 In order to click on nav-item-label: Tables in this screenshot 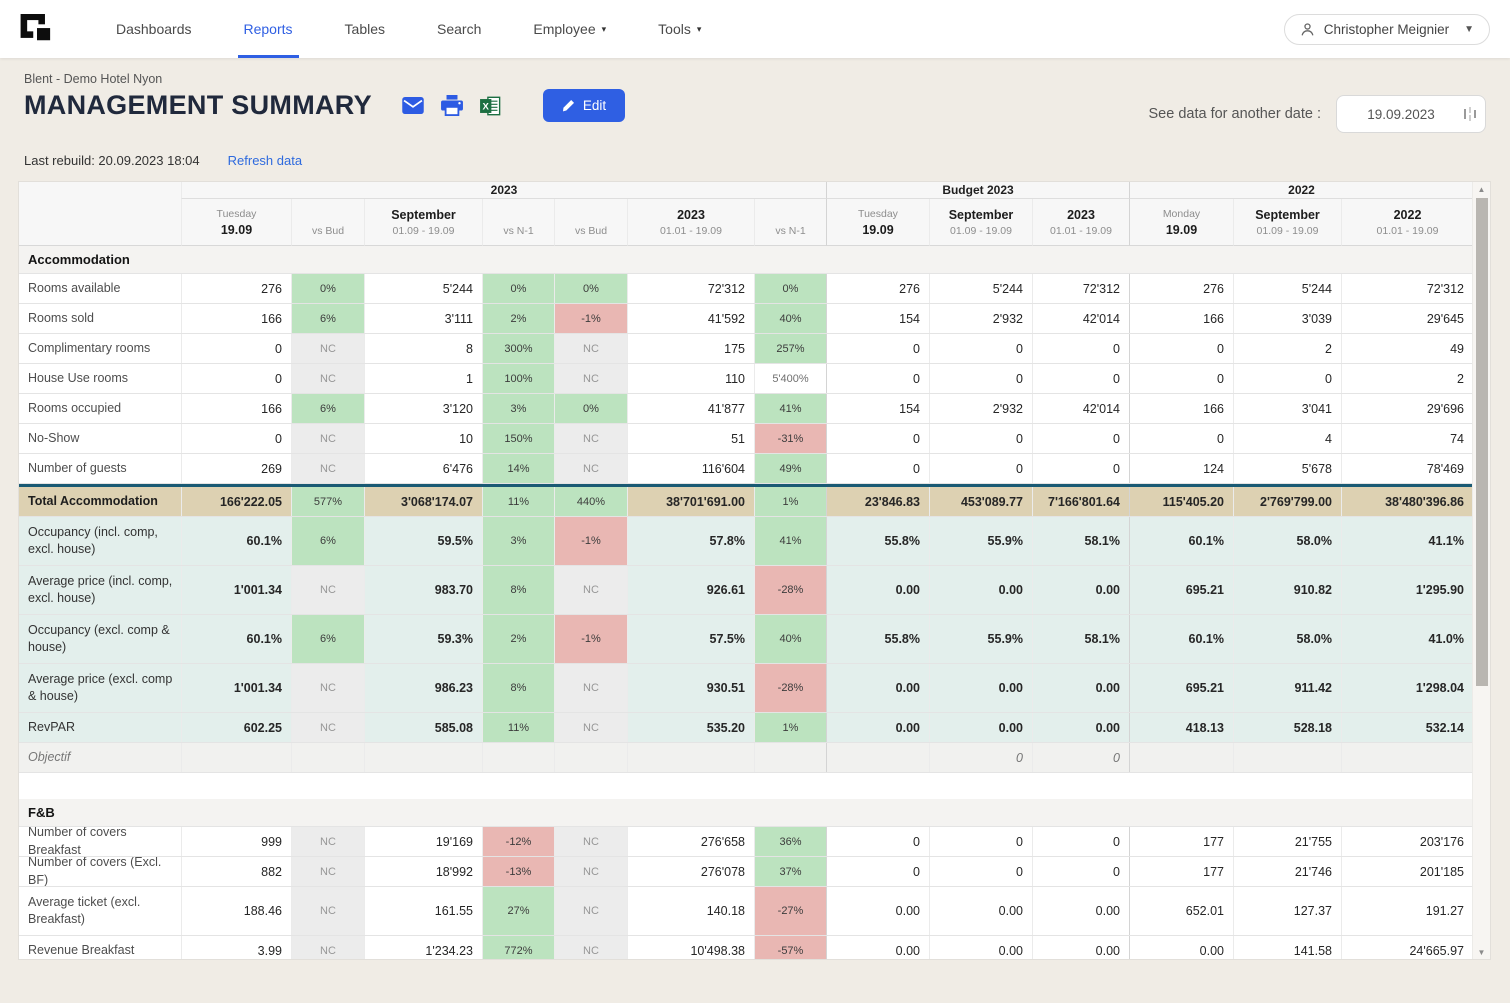, I will do `click(364, 29)`.